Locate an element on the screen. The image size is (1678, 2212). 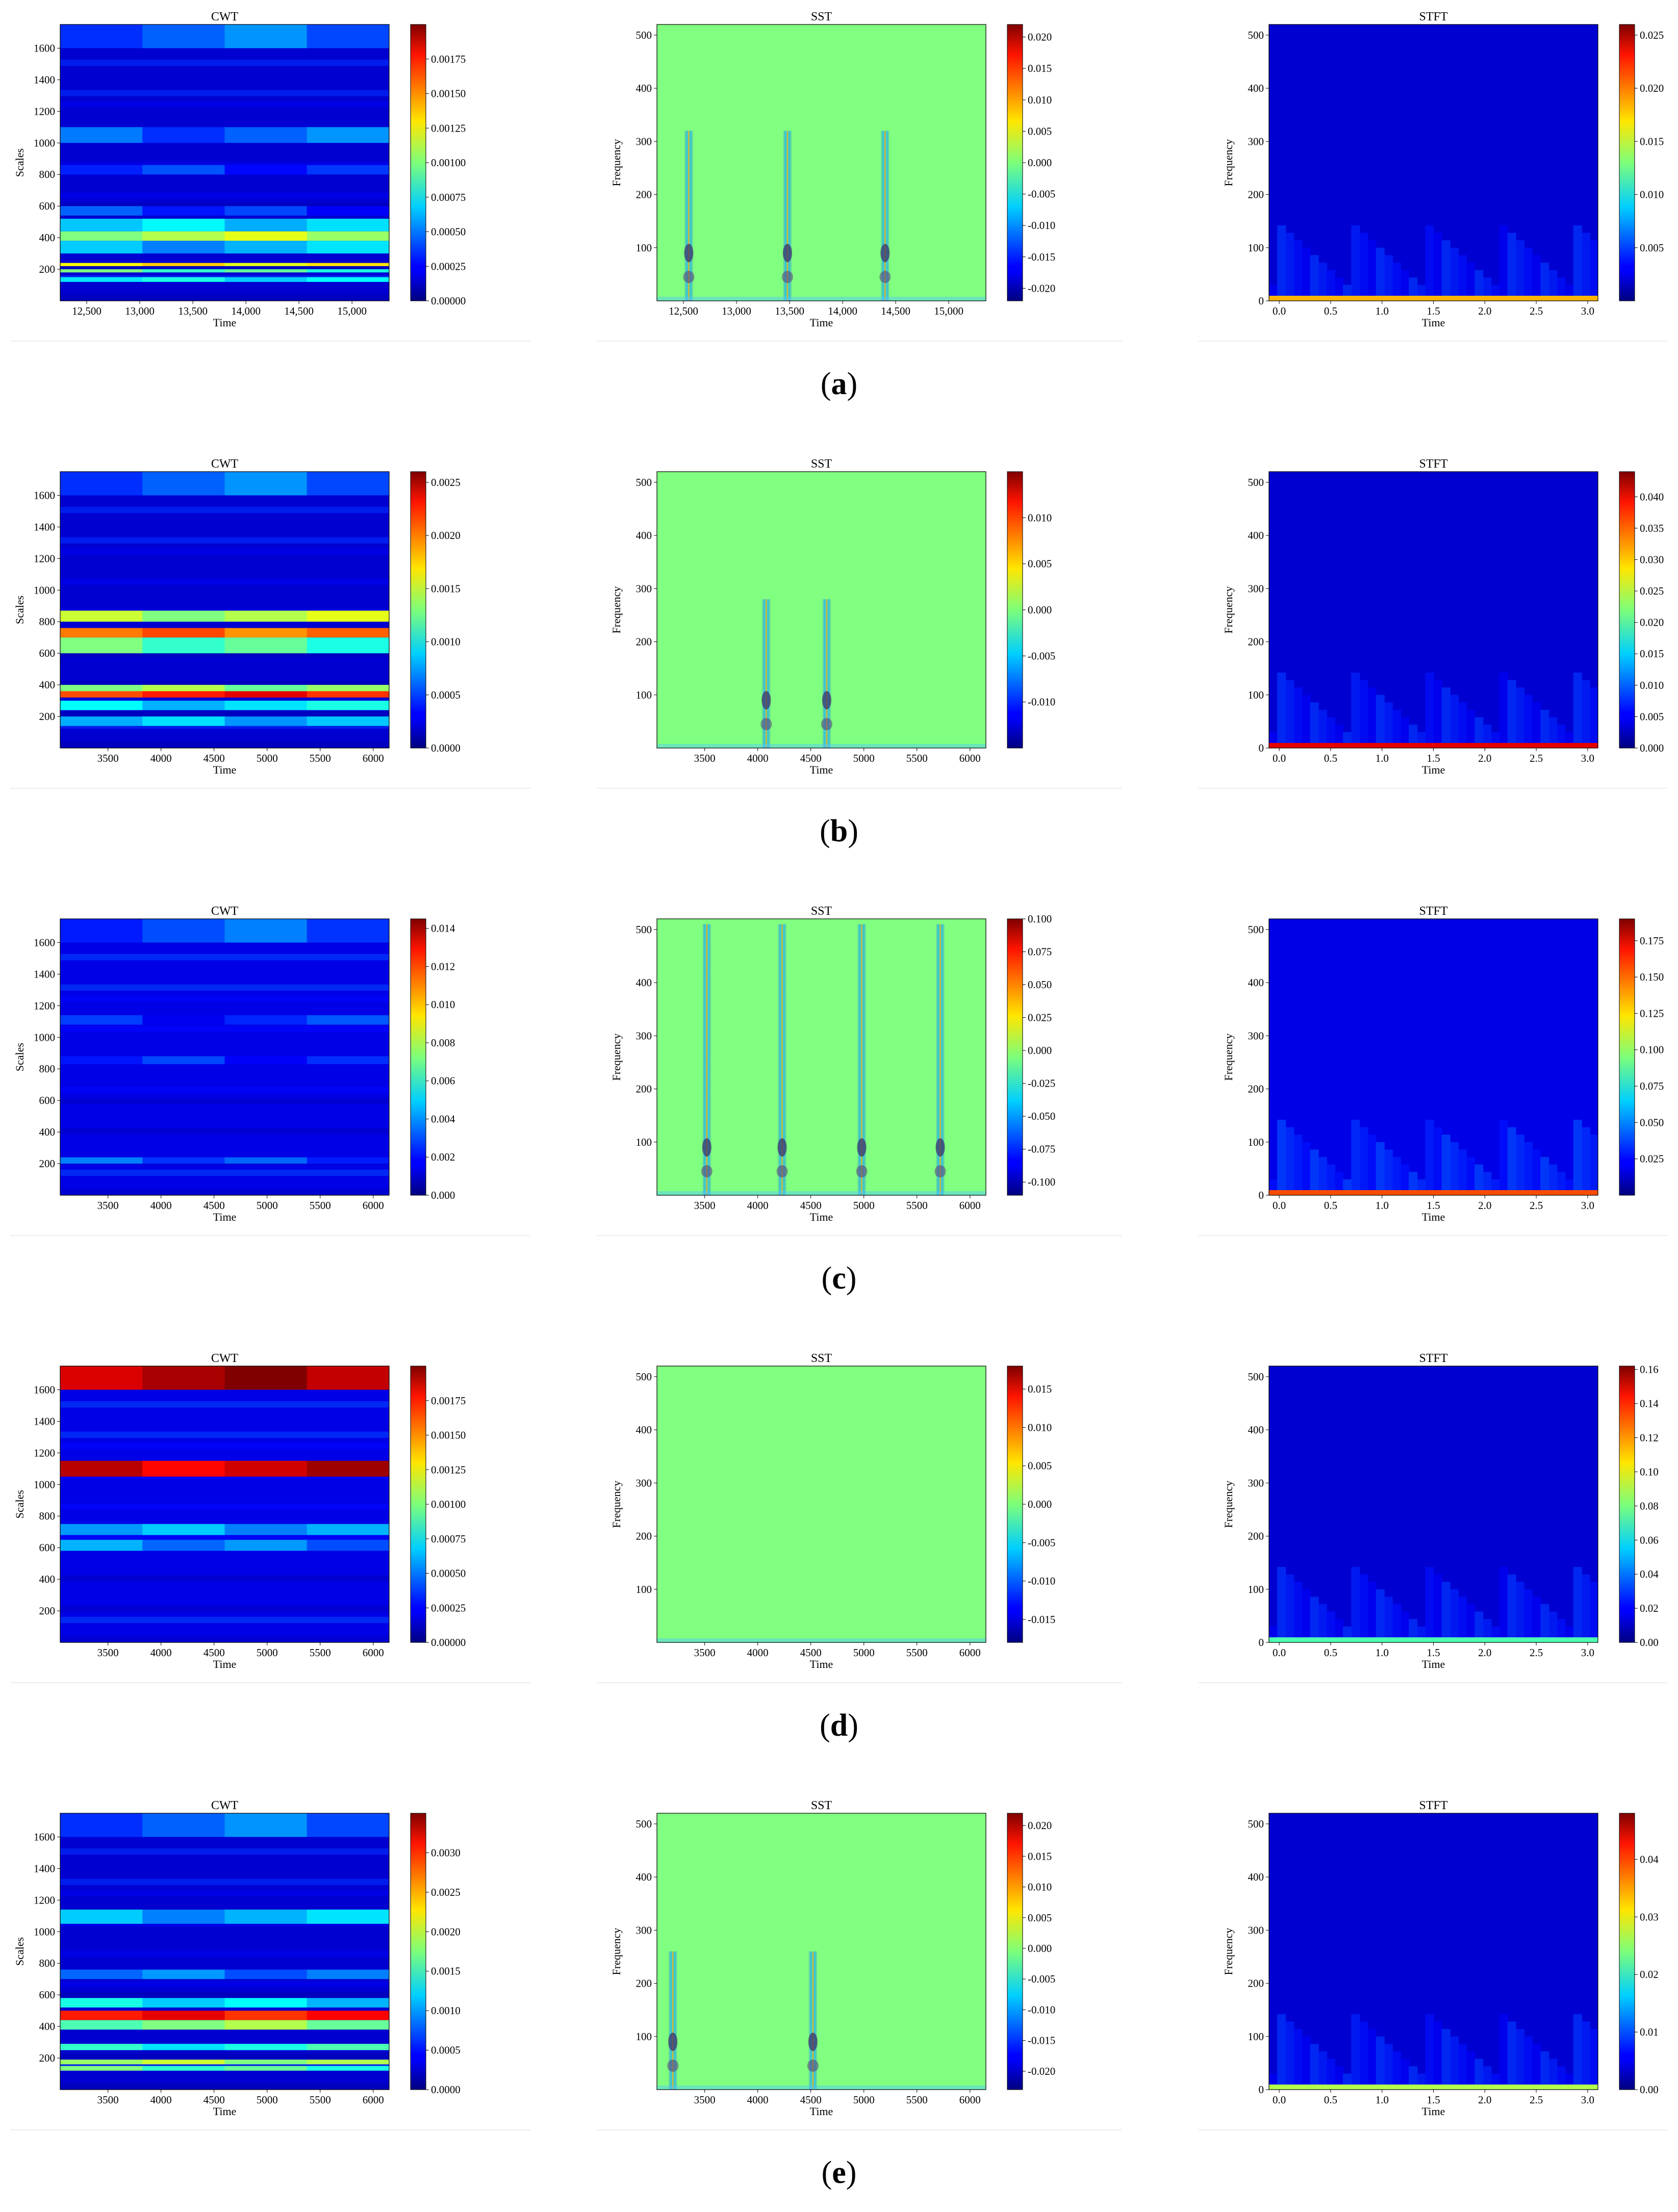
x-tick-label: 0.0 is located at coordinates (1280, 1205).